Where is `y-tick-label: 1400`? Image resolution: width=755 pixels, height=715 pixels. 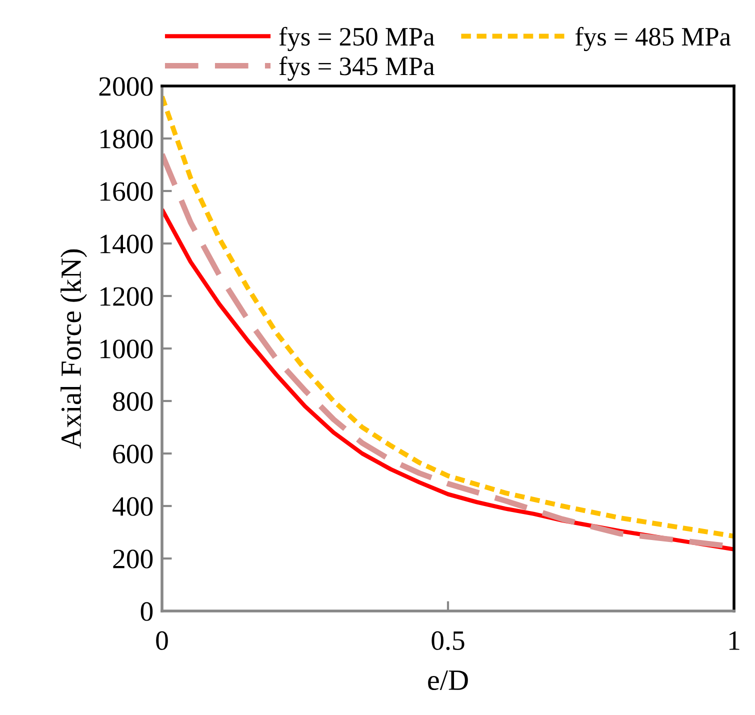
y-tick-label: 1400 is located at coordinates (126, 244).